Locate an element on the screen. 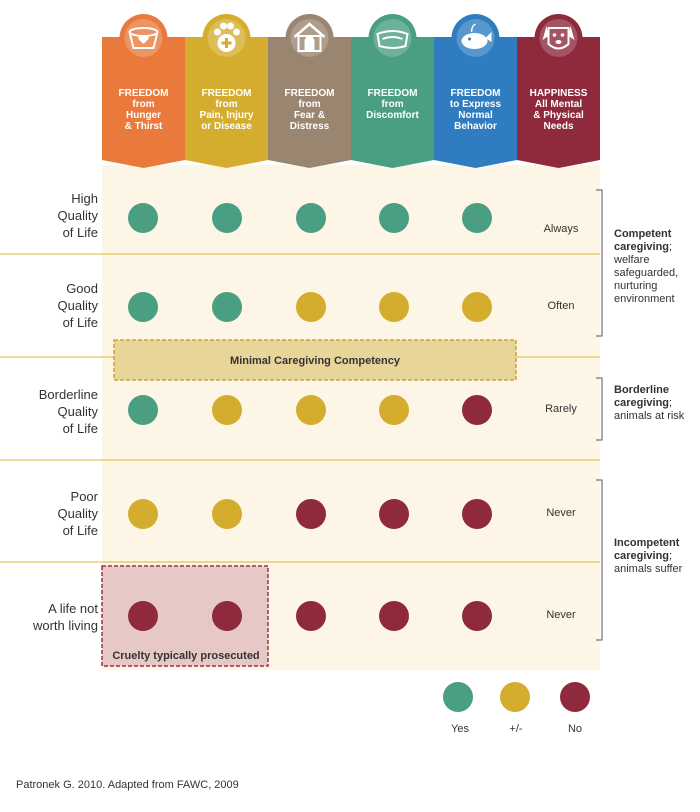 This screenshot has height=812, width=700. column-title-line: Discomfort is located at coordinates (392, 115).